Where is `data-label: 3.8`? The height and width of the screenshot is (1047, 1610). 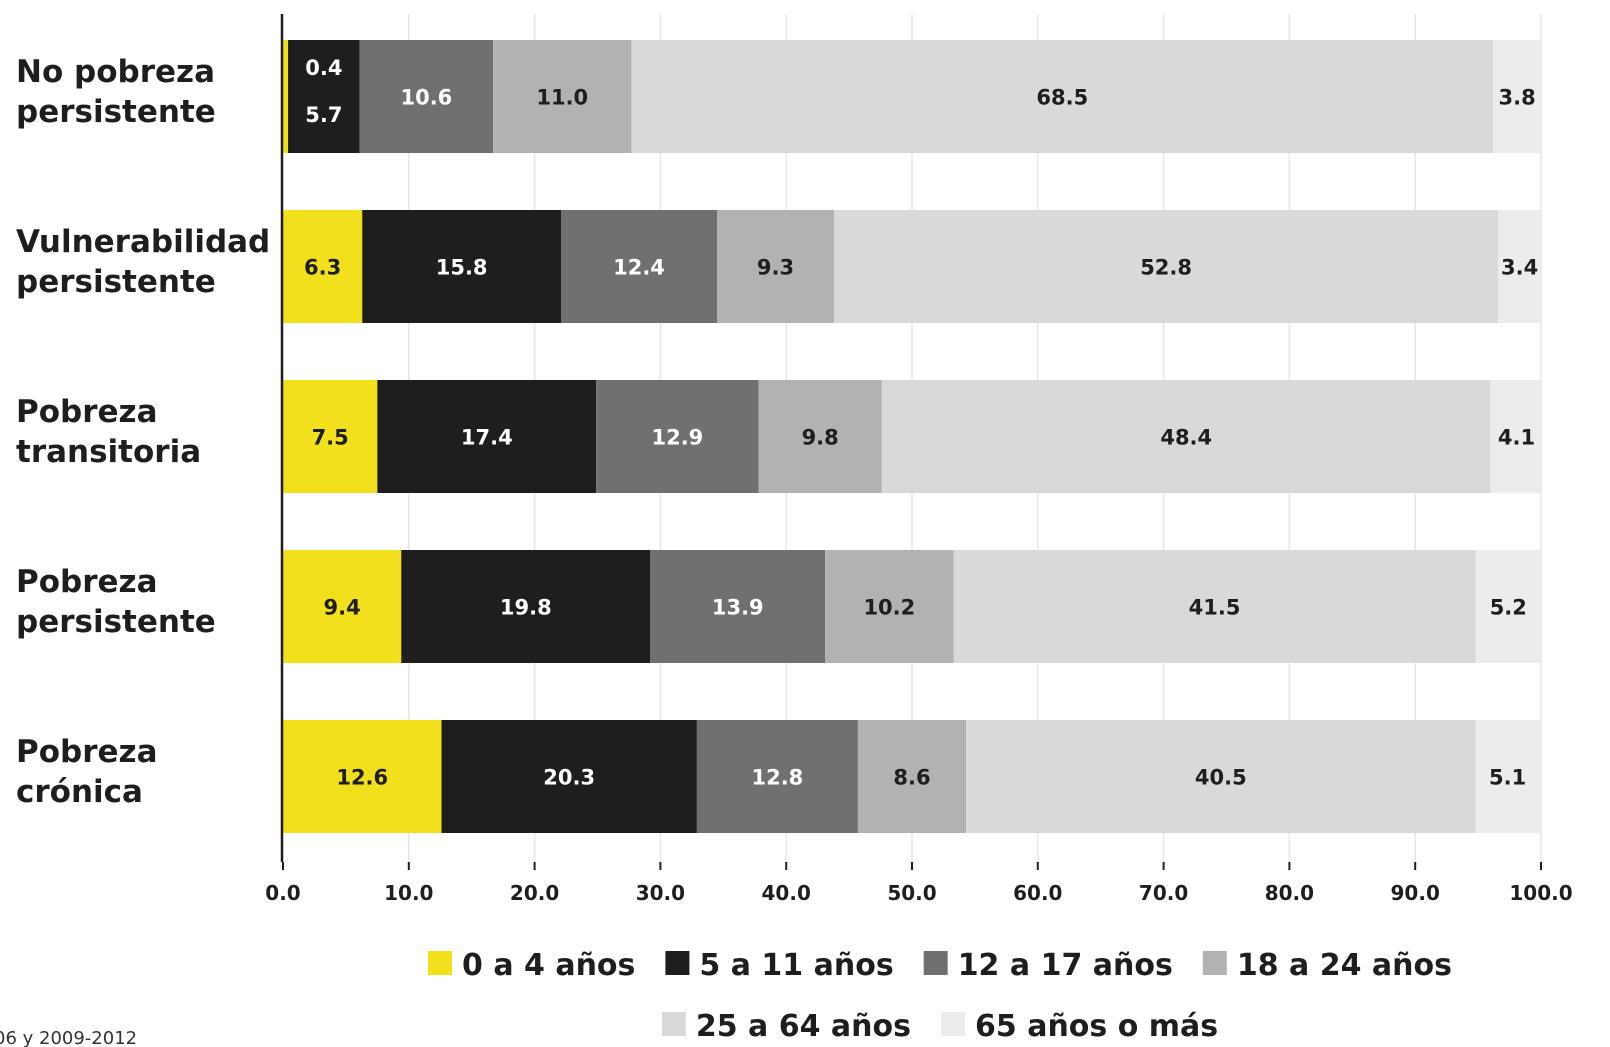 data-label: 3.8 is located at coordinates (1516, 98).